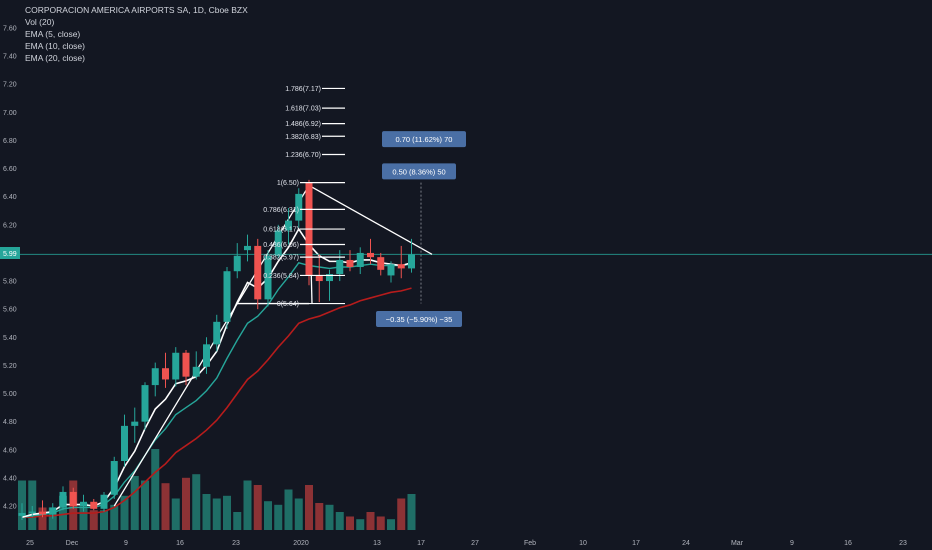 The image size is (932, 550). What do you see at coordinates (281, 210) in the screenshot?
I see `fib-level-label: 0.786(6.31)` at bounding box center [281, 210].